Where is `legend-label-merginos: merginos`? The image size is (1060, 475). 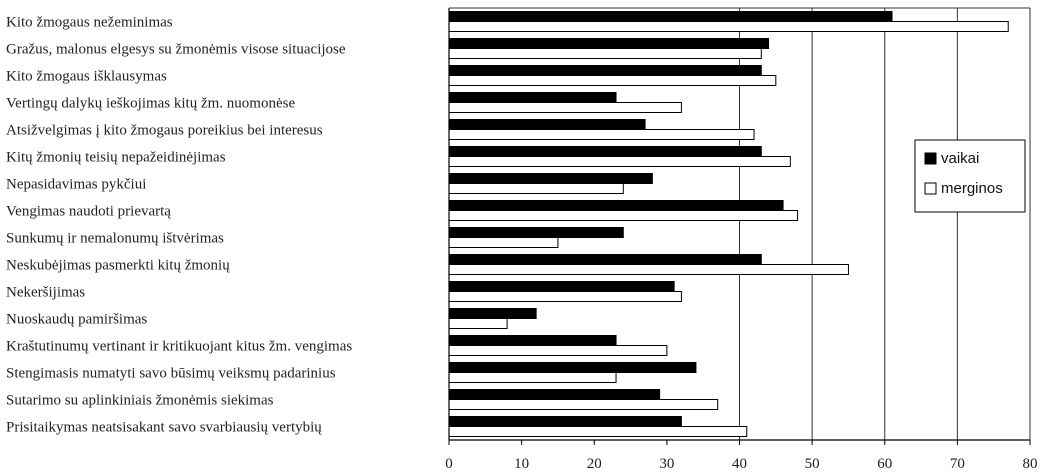 legend-label-merginos: merginos is located at coordinates (972, 188).